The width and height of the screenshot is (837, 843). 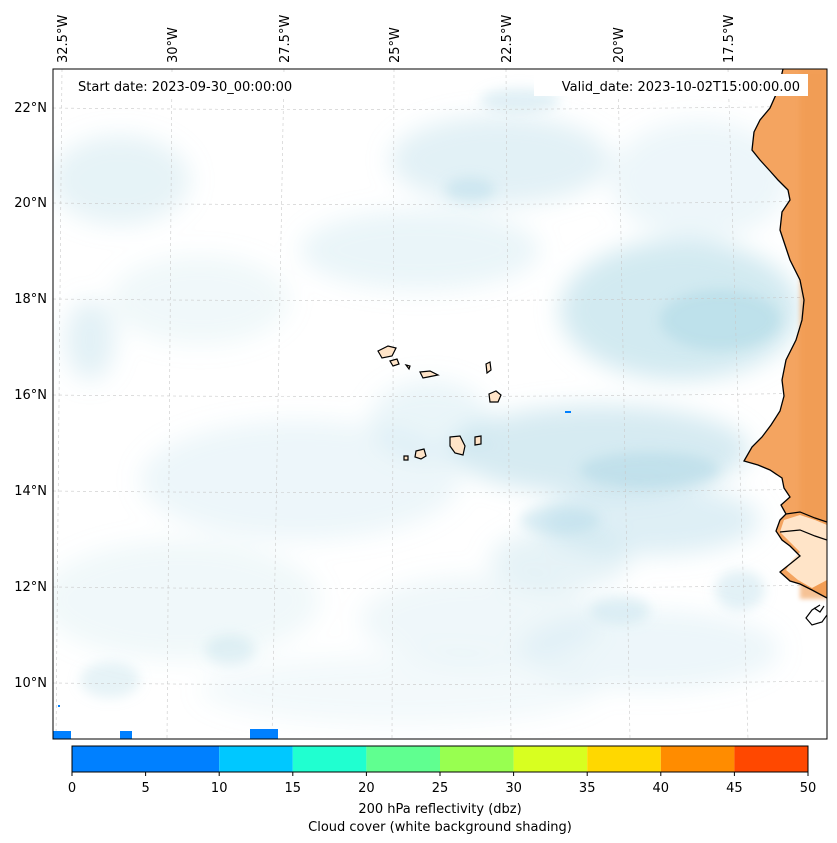 What do you see at coordinates (30, 587) in the screenshot?
I see `lat-label: 12°N` at bounding box center [30, 587].